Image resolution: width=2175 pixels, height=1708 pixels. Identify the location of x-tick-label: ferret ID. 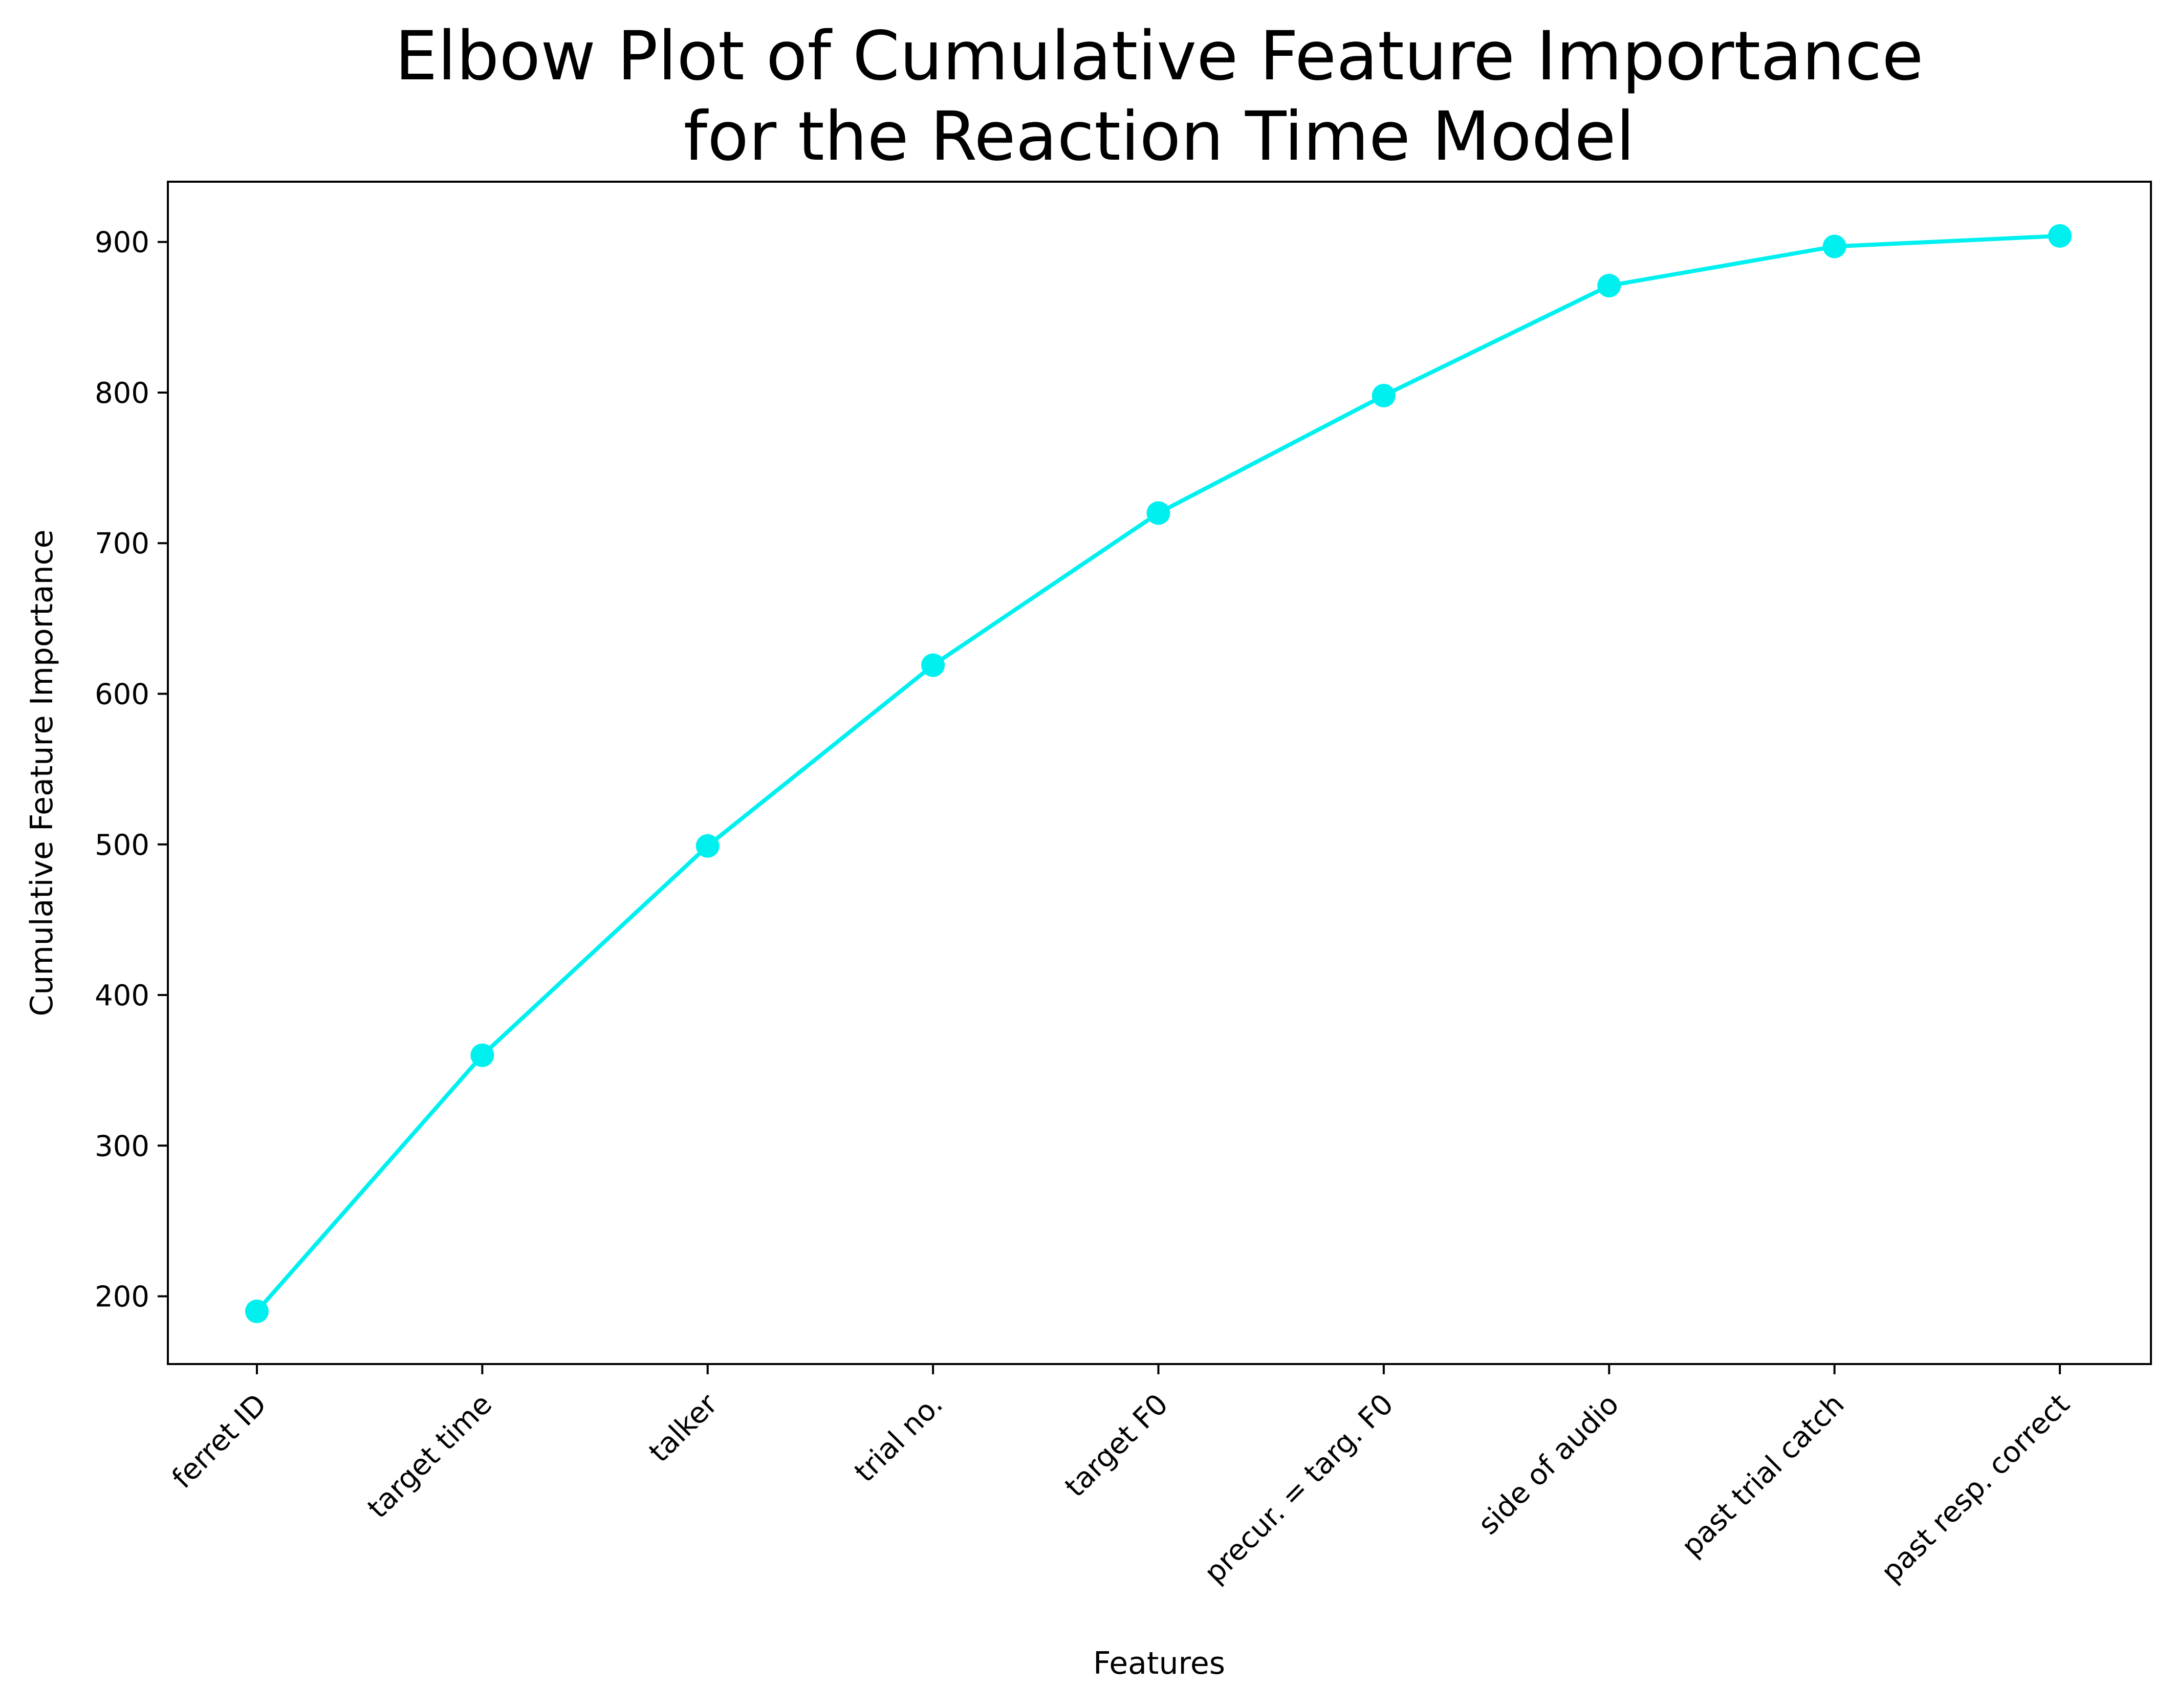
(219, 1441).